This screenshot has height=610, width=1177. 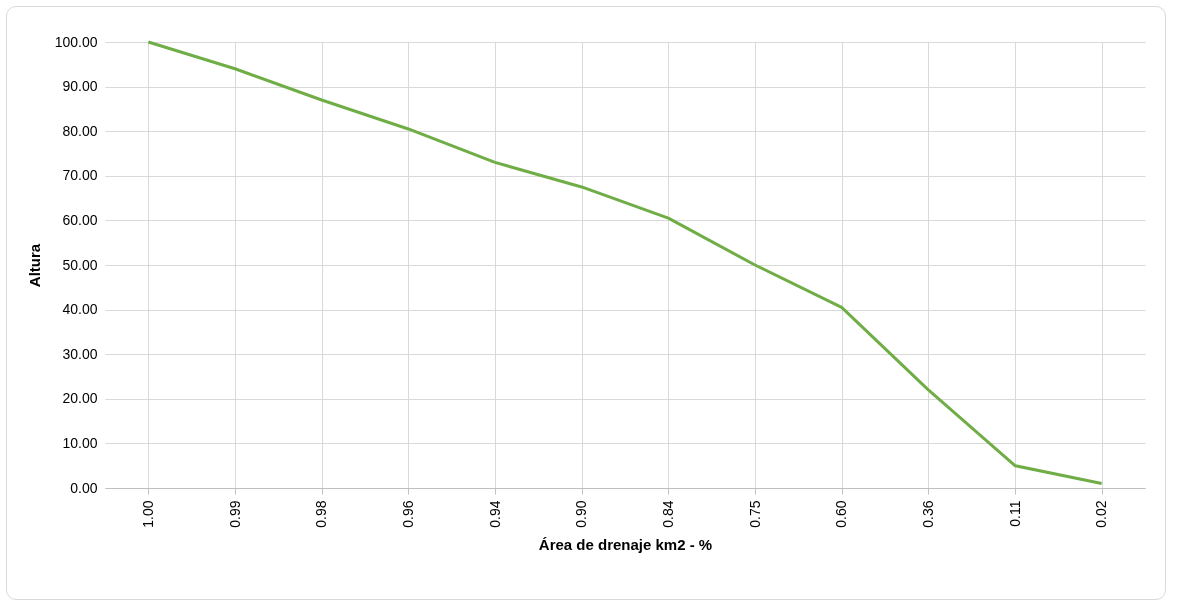 What do you see at coordinates (80, 442) in the screenshot?
I see `y-tick-label: 10.00` at bounding box center [80, 442].